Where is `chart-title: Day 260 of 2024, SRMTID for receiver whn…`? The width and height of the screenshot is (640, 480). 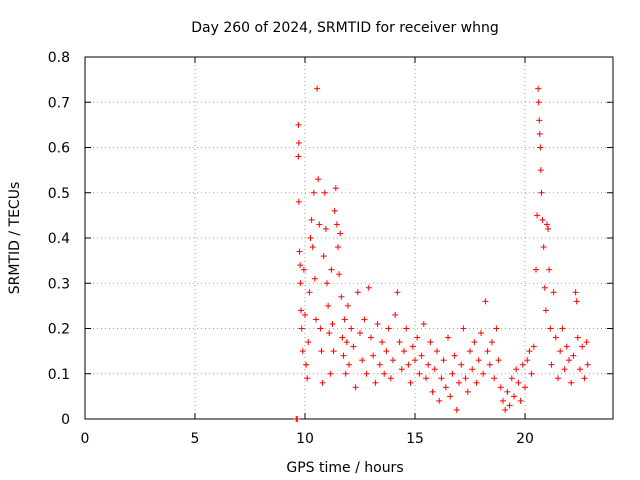 chart-title: Day 260 of 2024, SRMTID for receiver whn… is located at coordinates (345, 28).